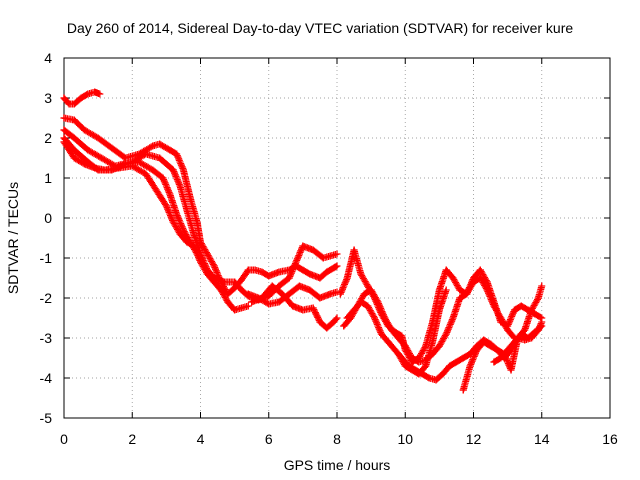  What do you see at coordinates (337, 439) in the screenshot?
I see `x-tick-label: 8` at bounding box center [337, 439].